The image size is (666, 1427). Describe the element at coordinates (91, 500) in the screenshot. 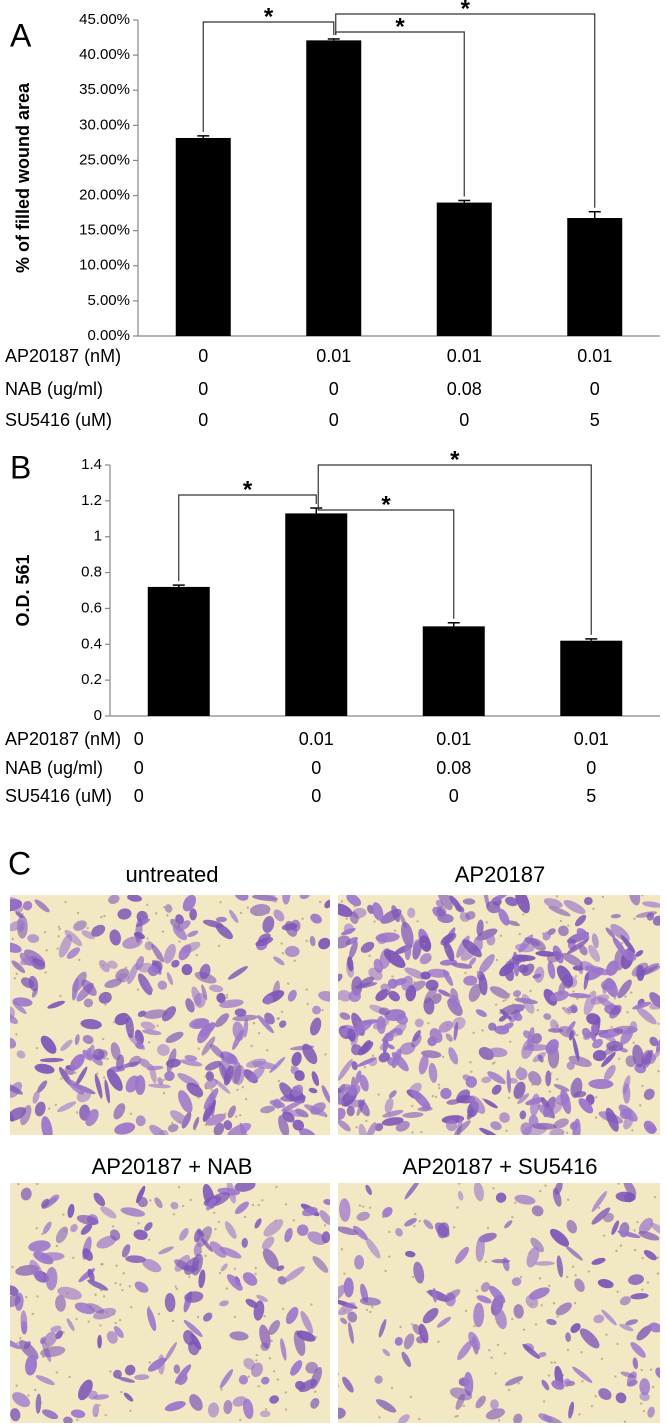

I see `y-tick-label: 1.2` at that location.